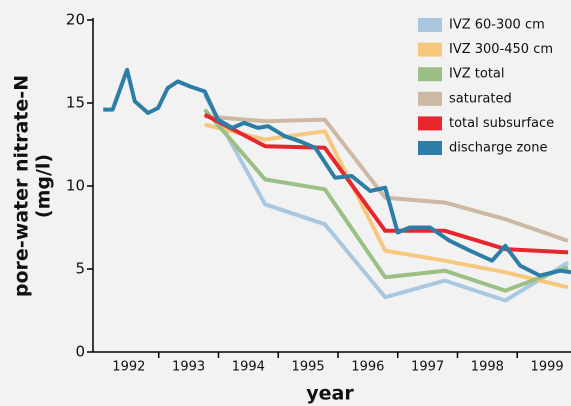  Describe the element at coordinates (501, 49) in the screenshot. I see `legend-label: IVZ 300-450 cm` at that location.